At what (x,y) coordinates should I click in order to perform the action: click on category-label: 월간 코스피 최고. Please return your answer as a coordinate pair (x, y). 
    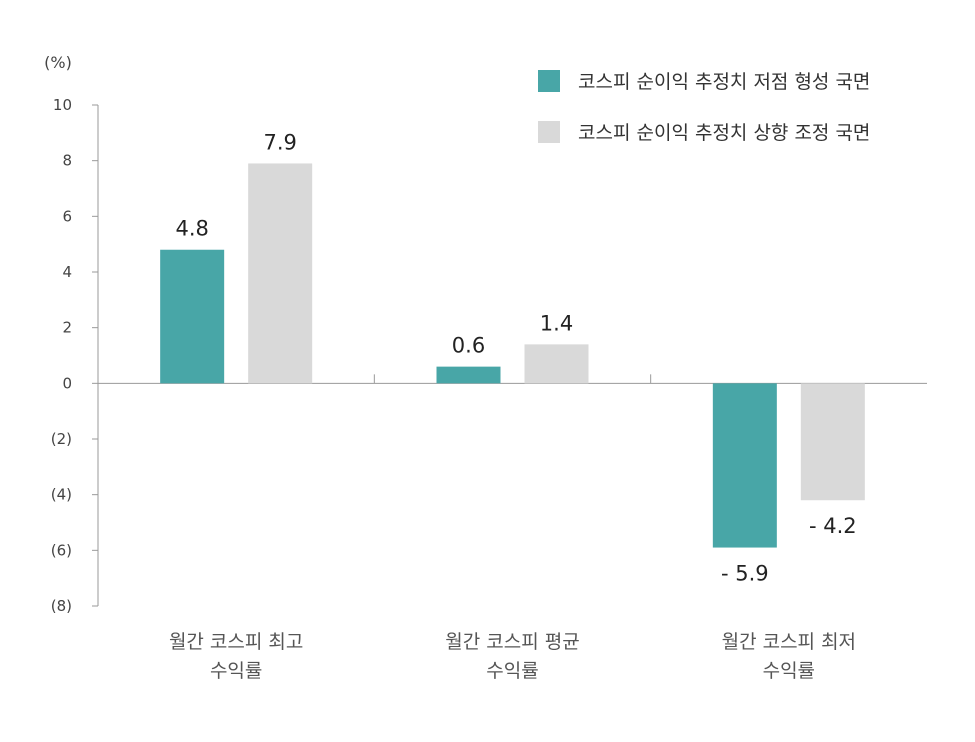
    Looking at the image, I should click on (236, 642).